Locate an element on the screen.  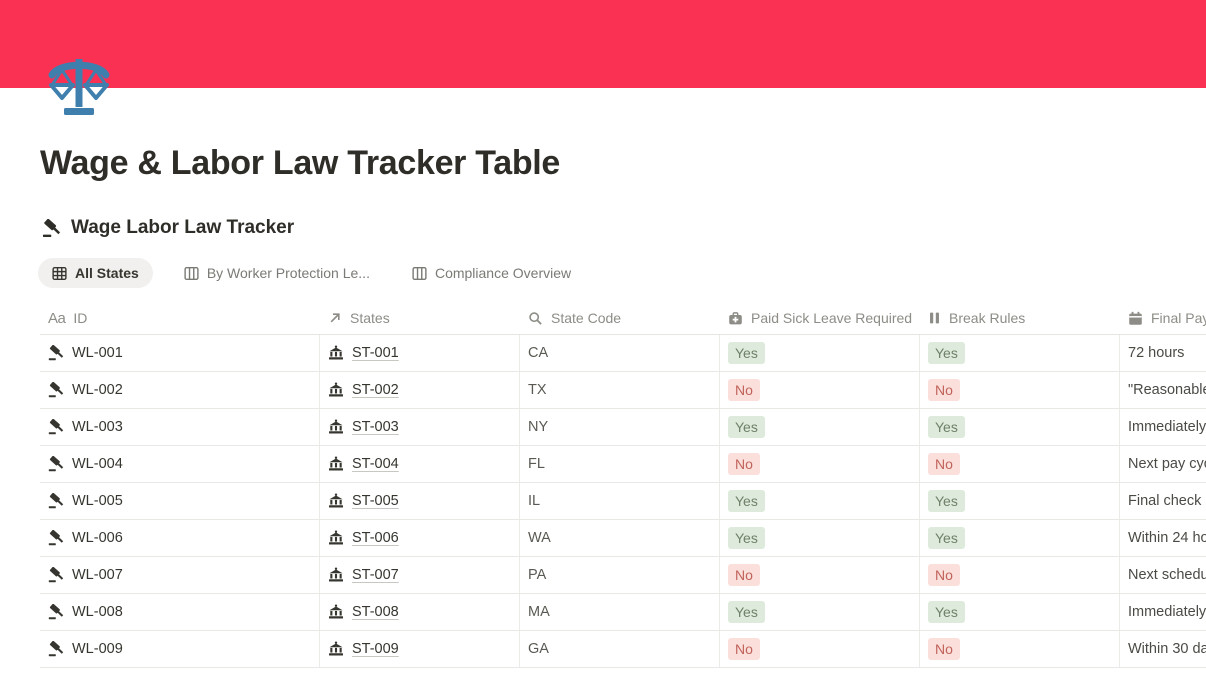
cell-final-pay: Within 30 da is located at coordinates (1163, 649).